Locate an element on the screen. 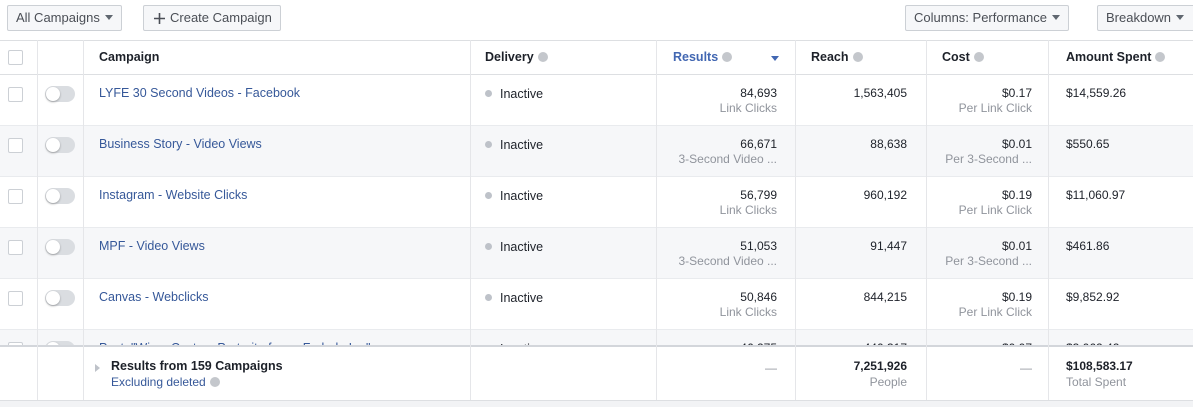 This screenshot has height=407, width=1193. expand-arrow is located at coordinates (97, 368).